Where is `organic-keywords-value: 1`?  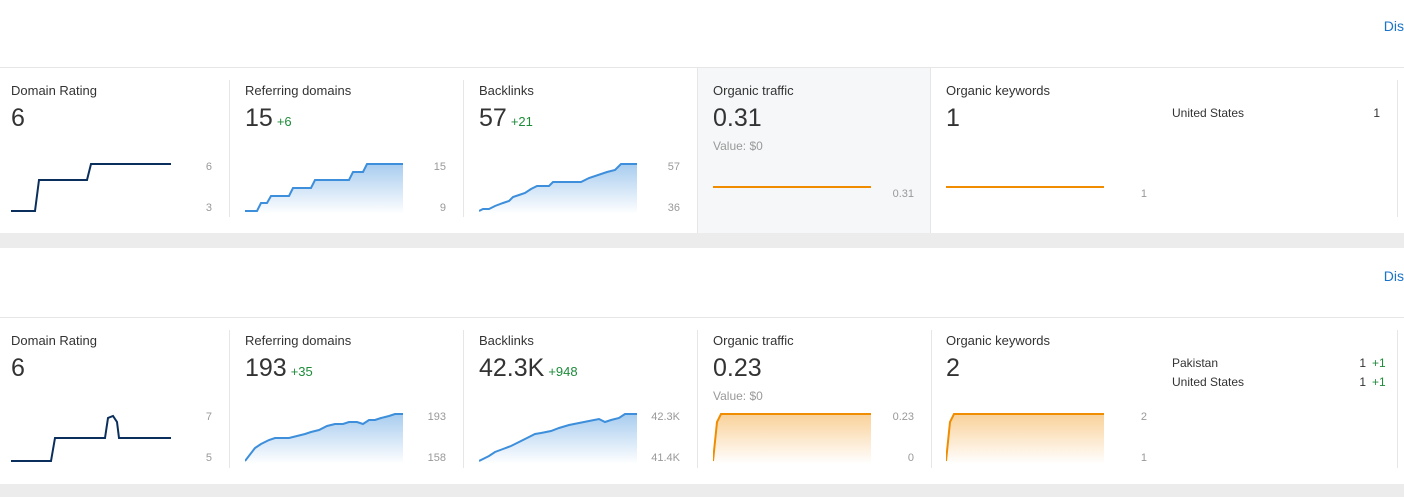
organic-keywords-value: 1 is located at coordinates (953, 118).